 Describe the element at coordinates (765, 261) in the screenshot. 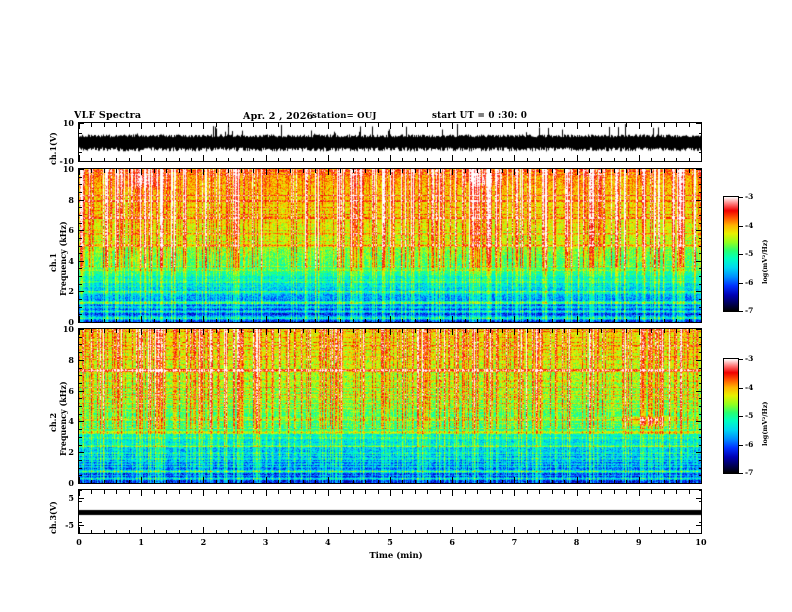

I see `colorbar-title-1: log(mV²/Hz)` at that location.